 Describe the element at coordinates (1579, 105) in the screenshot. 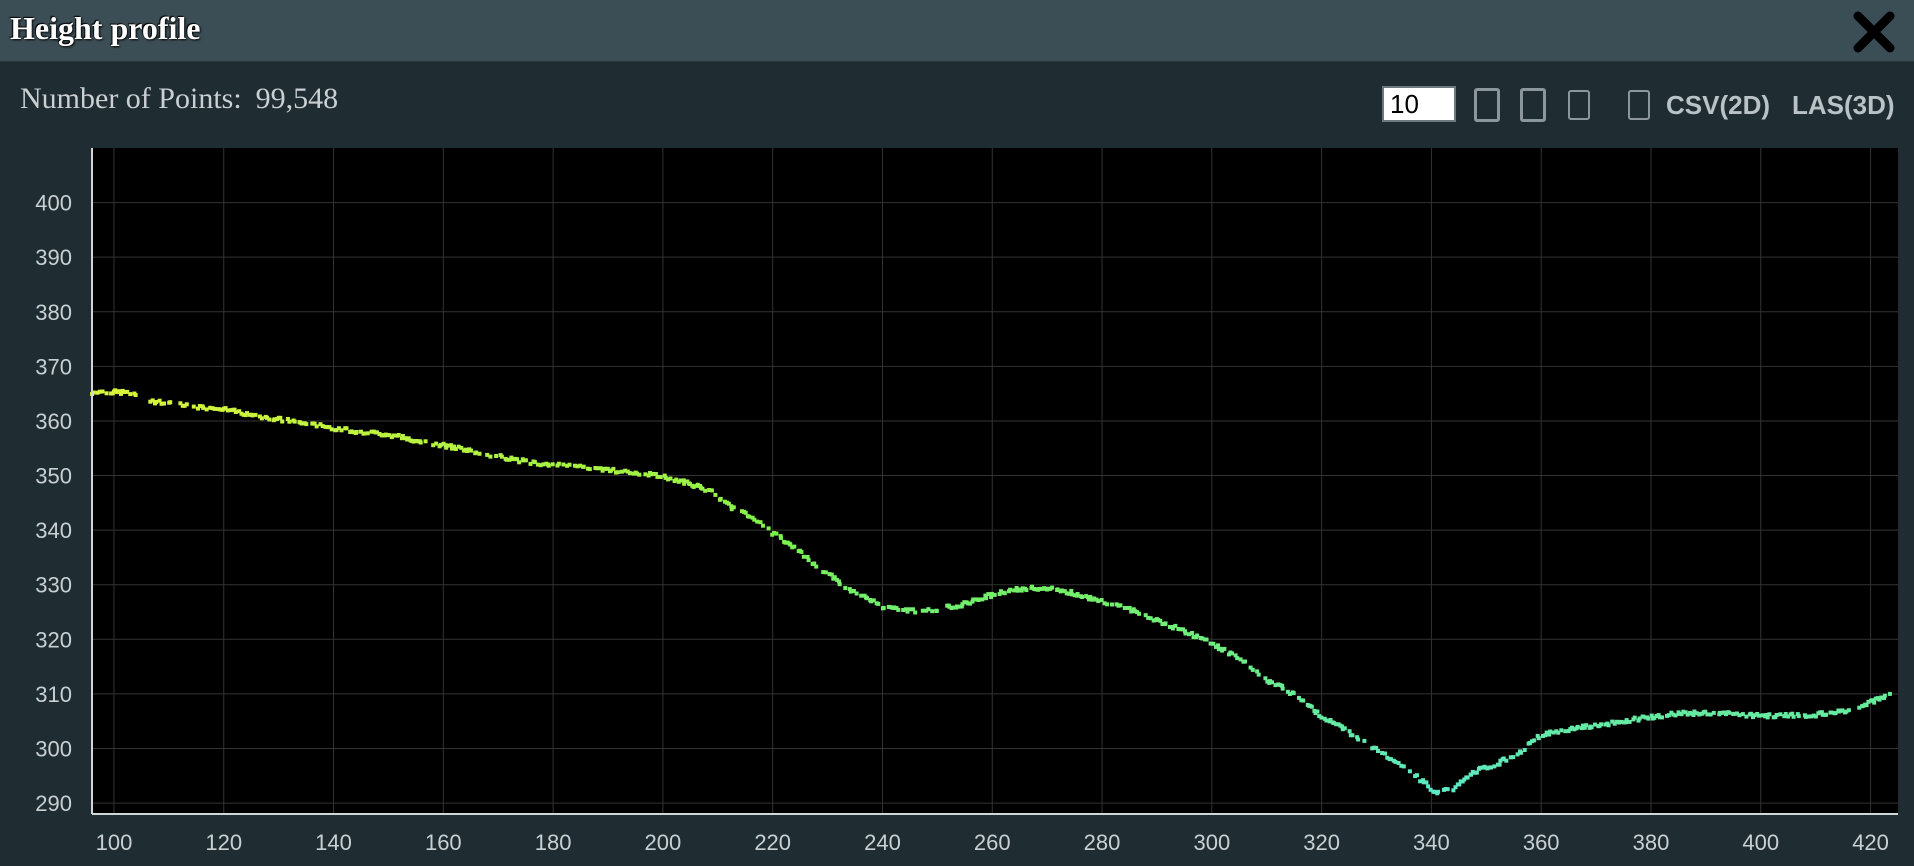

I see `reset-button` at that location.